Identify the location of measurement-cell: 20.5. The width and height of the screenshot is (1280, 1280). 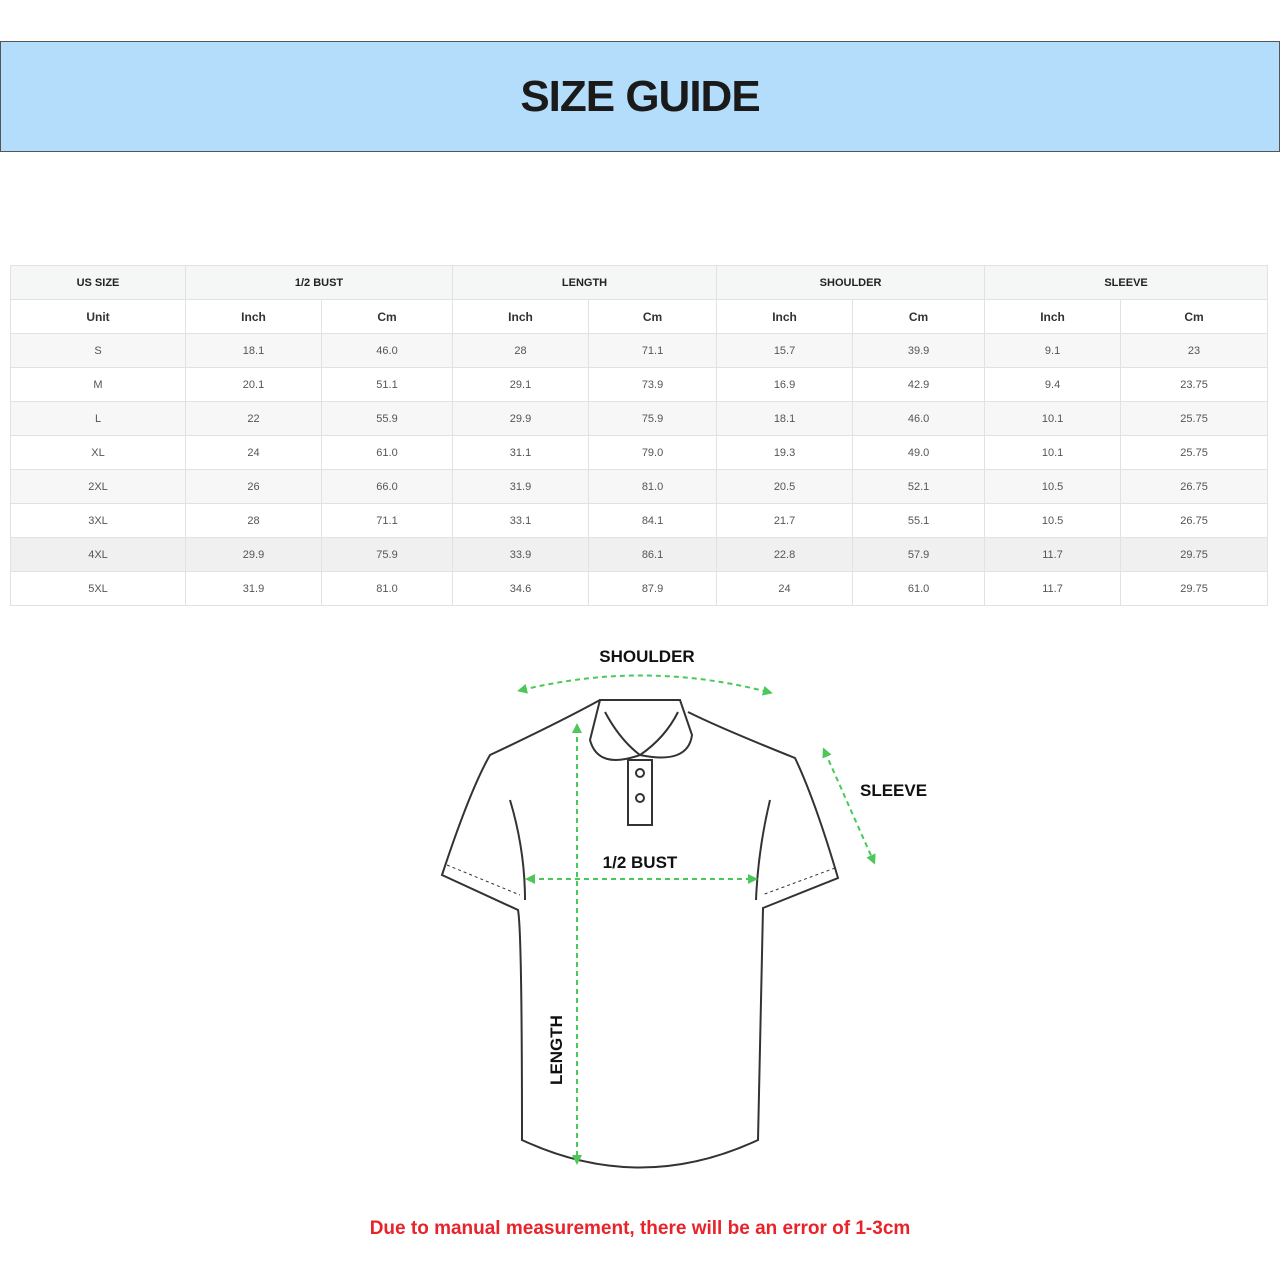
(785, 486).